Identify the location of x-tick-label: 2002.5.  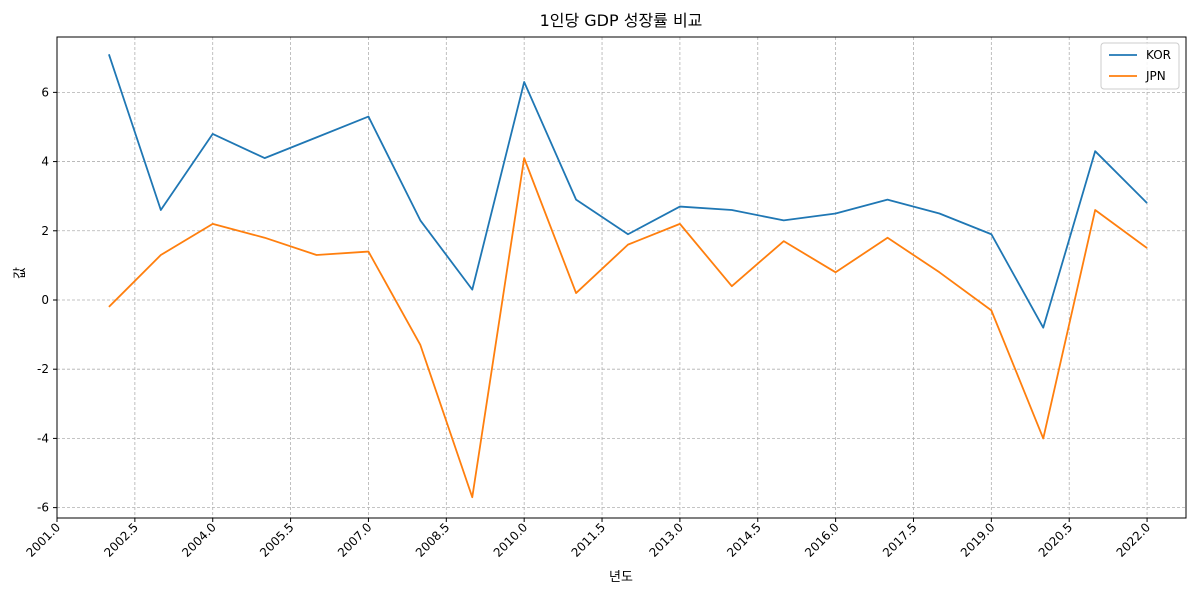
(121, 540).